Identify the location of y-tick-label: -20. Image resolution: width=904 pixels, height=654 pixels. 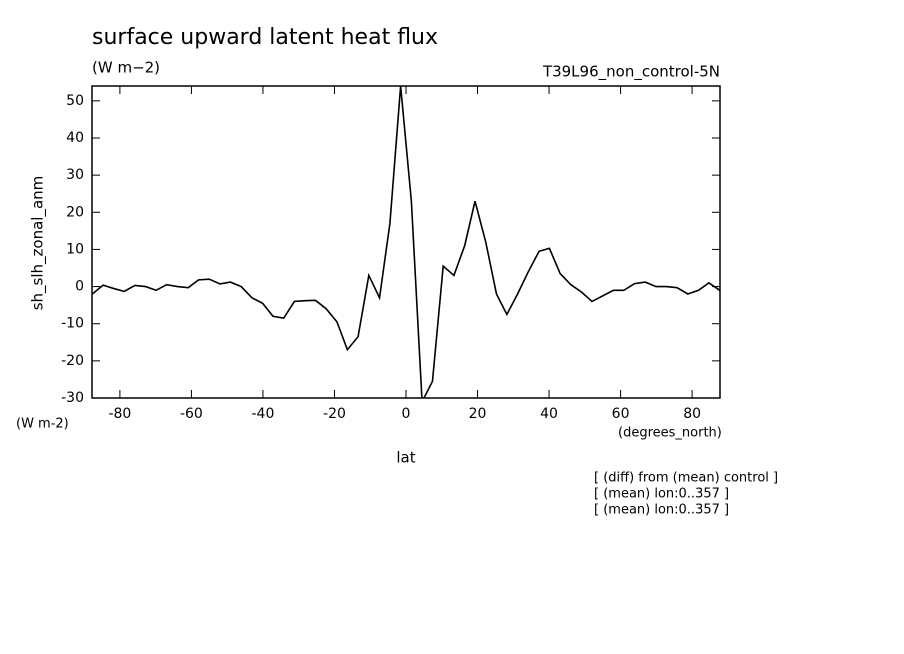
(72, 361).